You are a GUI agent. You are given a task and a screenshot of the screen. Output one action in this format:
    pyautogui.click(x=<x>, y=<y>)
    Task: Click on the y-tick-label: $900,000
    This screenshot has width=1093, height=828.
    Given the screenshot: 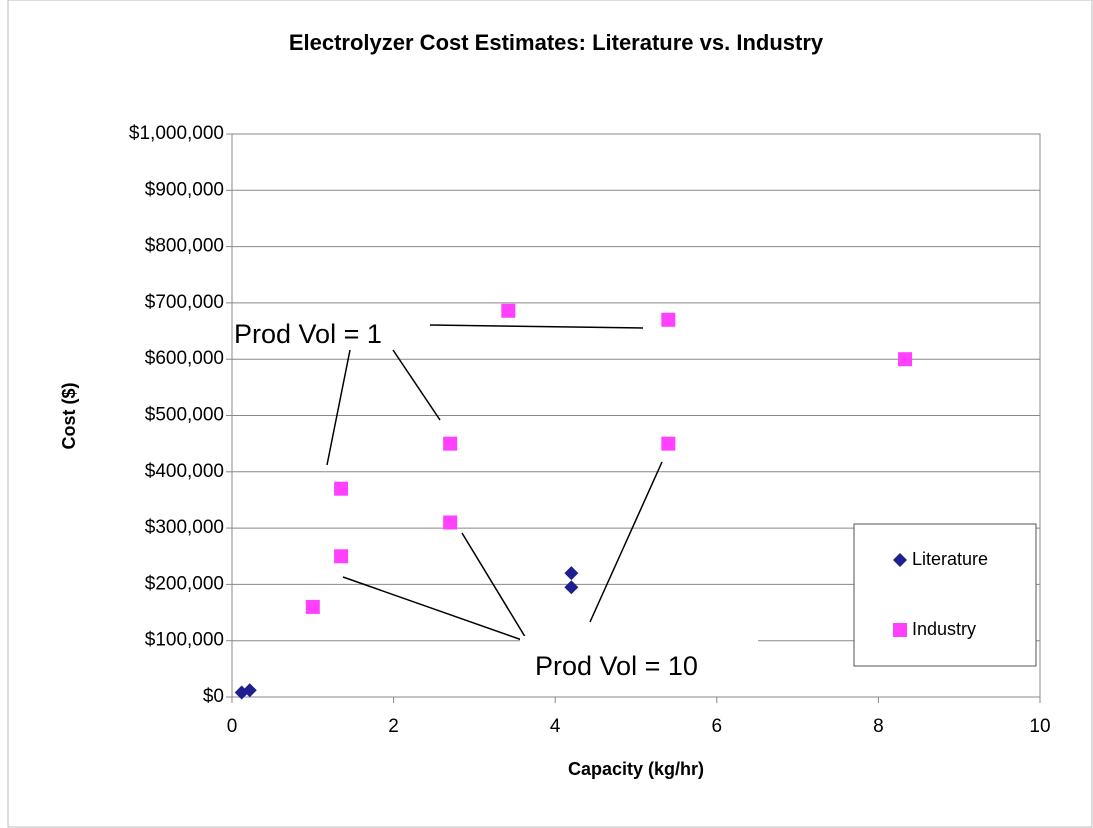 What is the action you would take?
    pyautogui.click(x=184, y=189)
    